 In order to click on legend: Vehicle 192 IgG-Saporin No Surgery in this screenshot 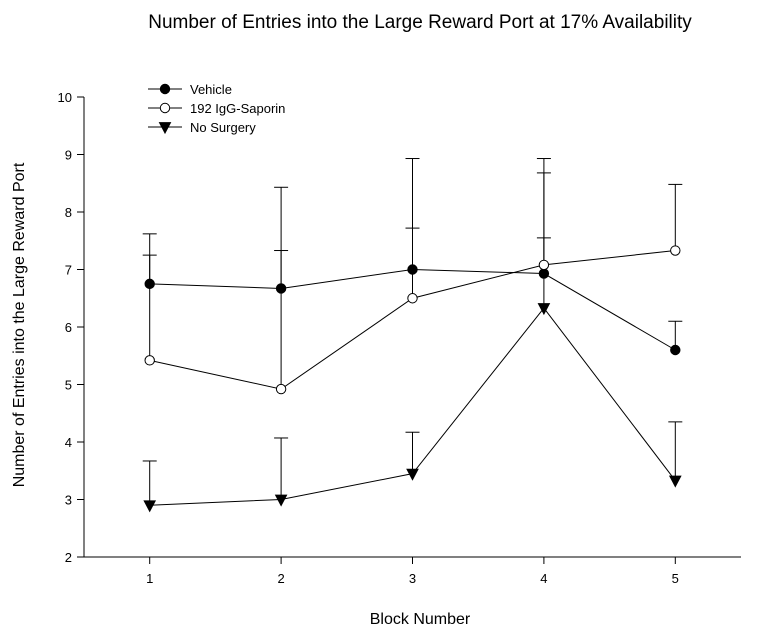, I will do `click(216, 108)`.